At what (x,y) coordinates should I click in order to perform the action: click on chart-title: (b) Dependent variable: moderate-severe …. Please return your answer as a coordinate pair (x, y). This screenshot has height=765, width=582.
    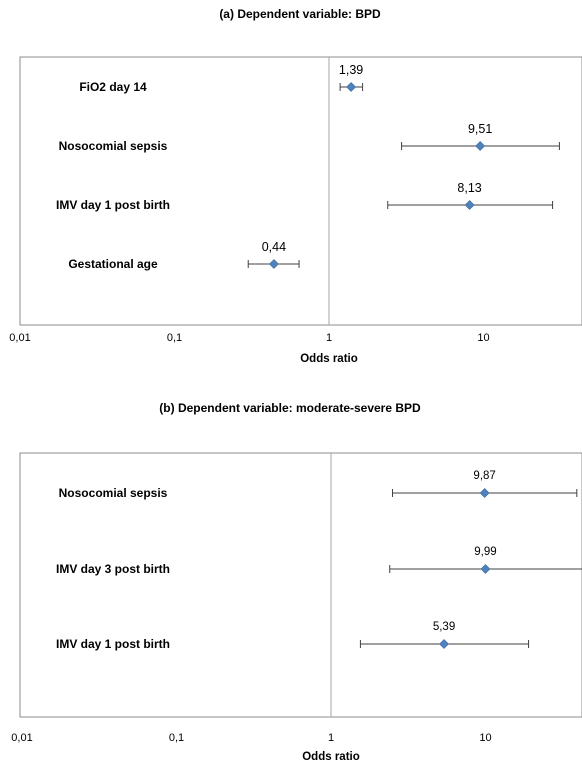
    Looking at the image, I should click on (290, 408).